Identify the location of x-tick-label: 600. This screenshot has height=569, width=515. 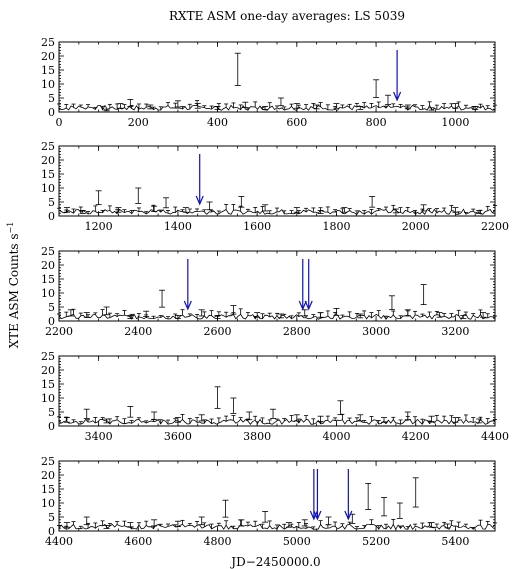
(296, 122).